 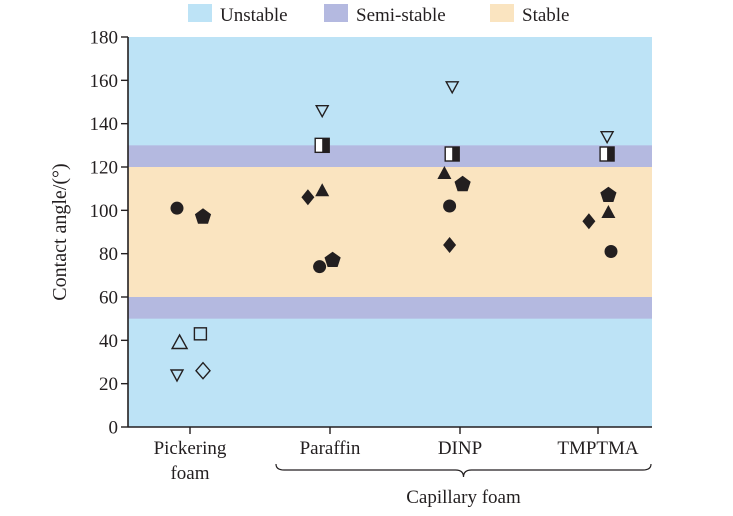 I want to click on point-square-open, so click(x=200, y=334).